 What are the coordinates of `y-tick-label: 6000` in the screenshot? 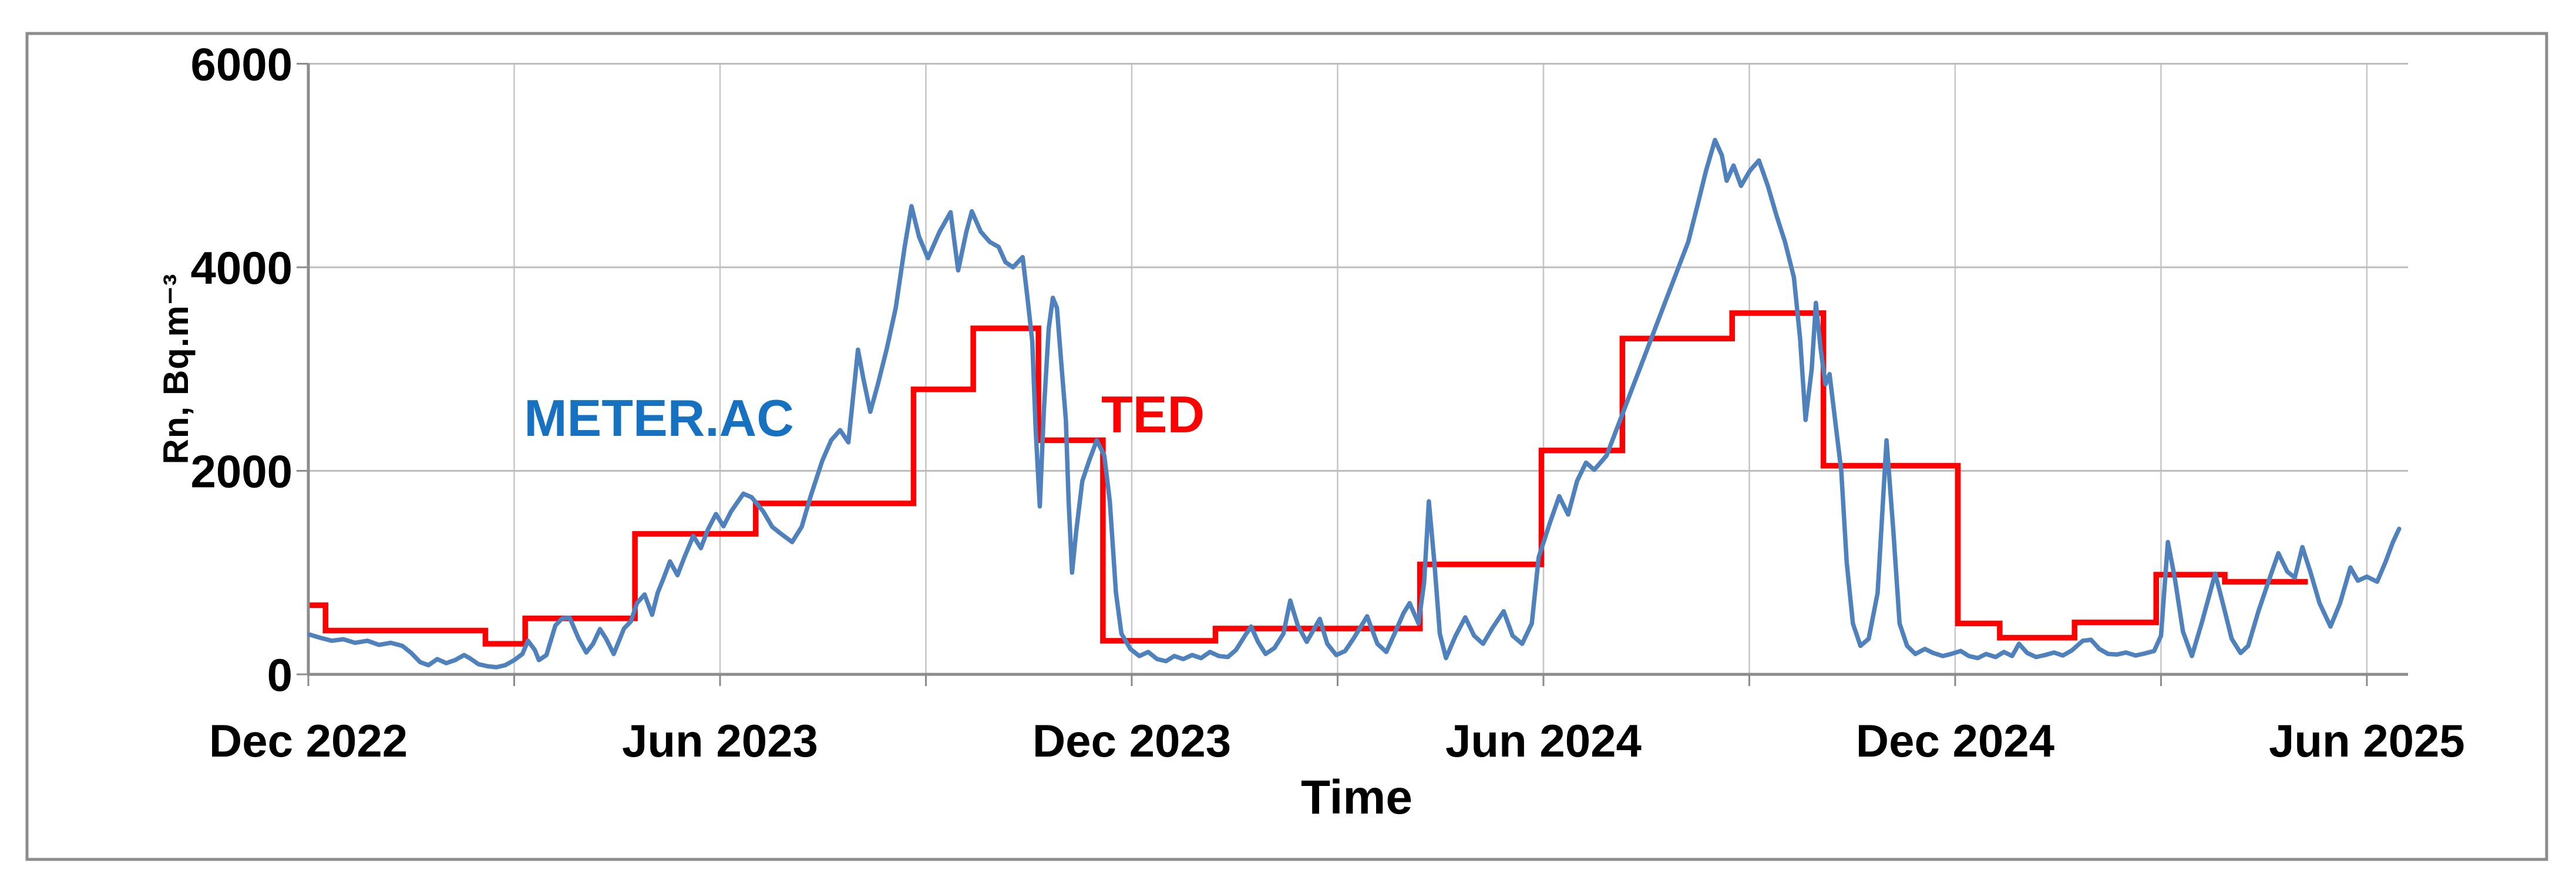 It's located at (241, 64).